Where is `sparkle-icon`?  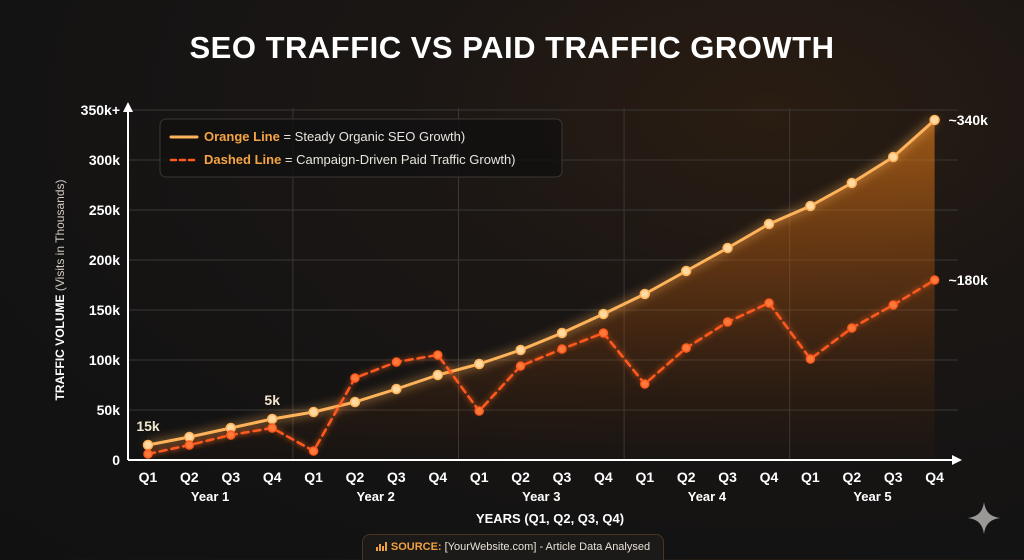 sparkle-icon is located at coordinates (984, 518).